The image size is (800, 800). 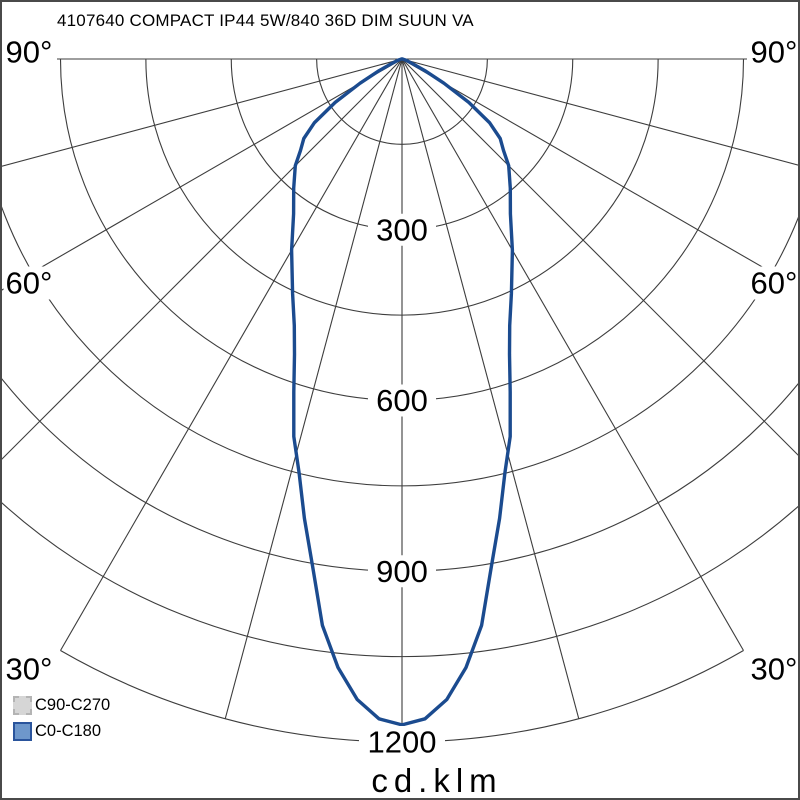 I want to click on angle-label-right-30: 30°, so click(x=773, y=669).